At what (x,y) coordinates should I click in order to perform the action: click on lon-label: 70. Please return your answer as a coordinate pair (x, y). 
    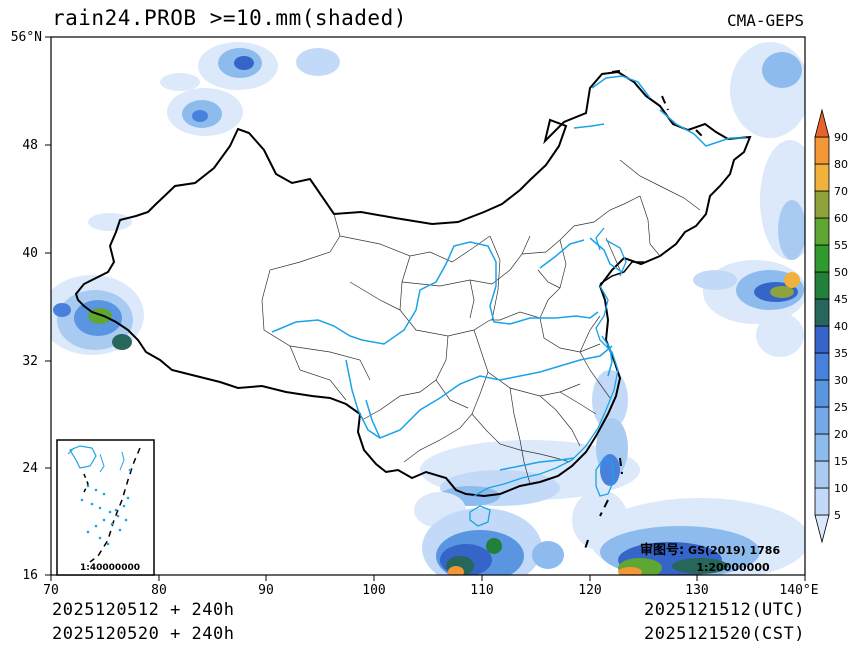
    Looking at the image, I should click on (51, 590).